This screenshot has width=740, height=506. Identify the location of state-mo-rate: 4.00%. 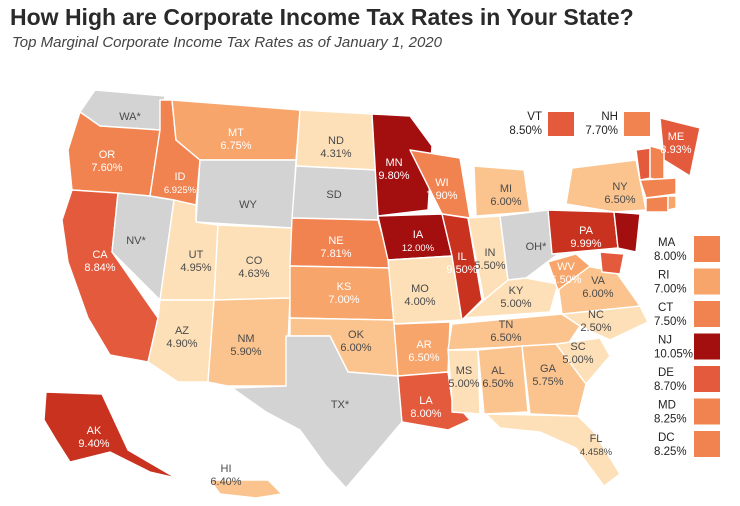
(419, 302).